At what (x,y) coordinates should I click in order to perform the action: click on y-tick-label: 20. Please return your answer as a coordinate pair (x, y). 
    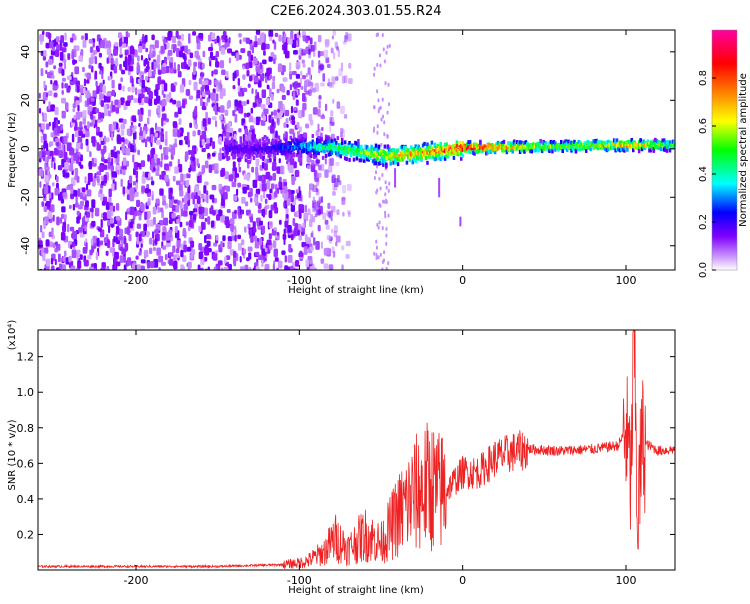
    Looking at the image, I should click on (25, 100).